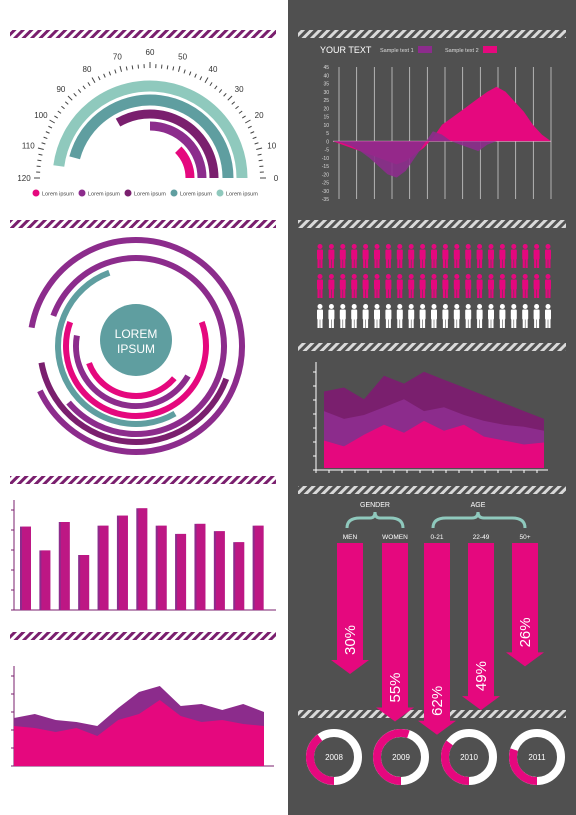 This screenshot has width=576, height=815. Describe the element at coordinates (436, 537) in the screenshot. I see `demo-group-label: 0-21` at that location.